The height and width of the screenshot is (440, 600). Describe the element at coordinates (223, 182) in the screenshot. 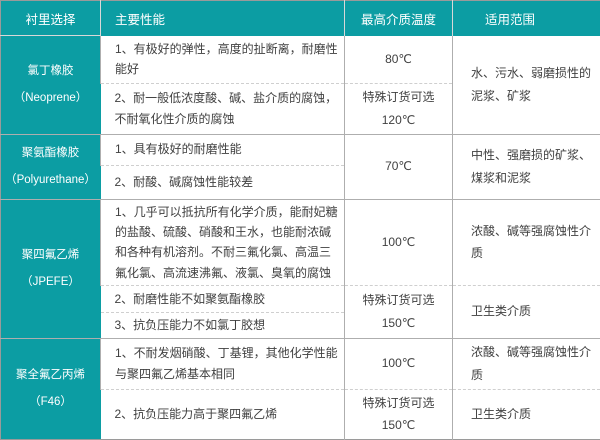

I see `performance-cell: 2、耐酸、碱腐蚀性能较差` at that location.